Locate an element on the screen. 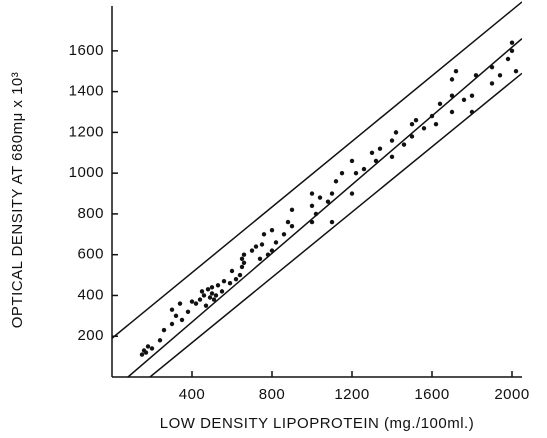 The image size is (547, 438). x-axis-label: LOW DENSITY LIPOPROTEIN (mg./100ml.) is located at coordinates (317, 423).